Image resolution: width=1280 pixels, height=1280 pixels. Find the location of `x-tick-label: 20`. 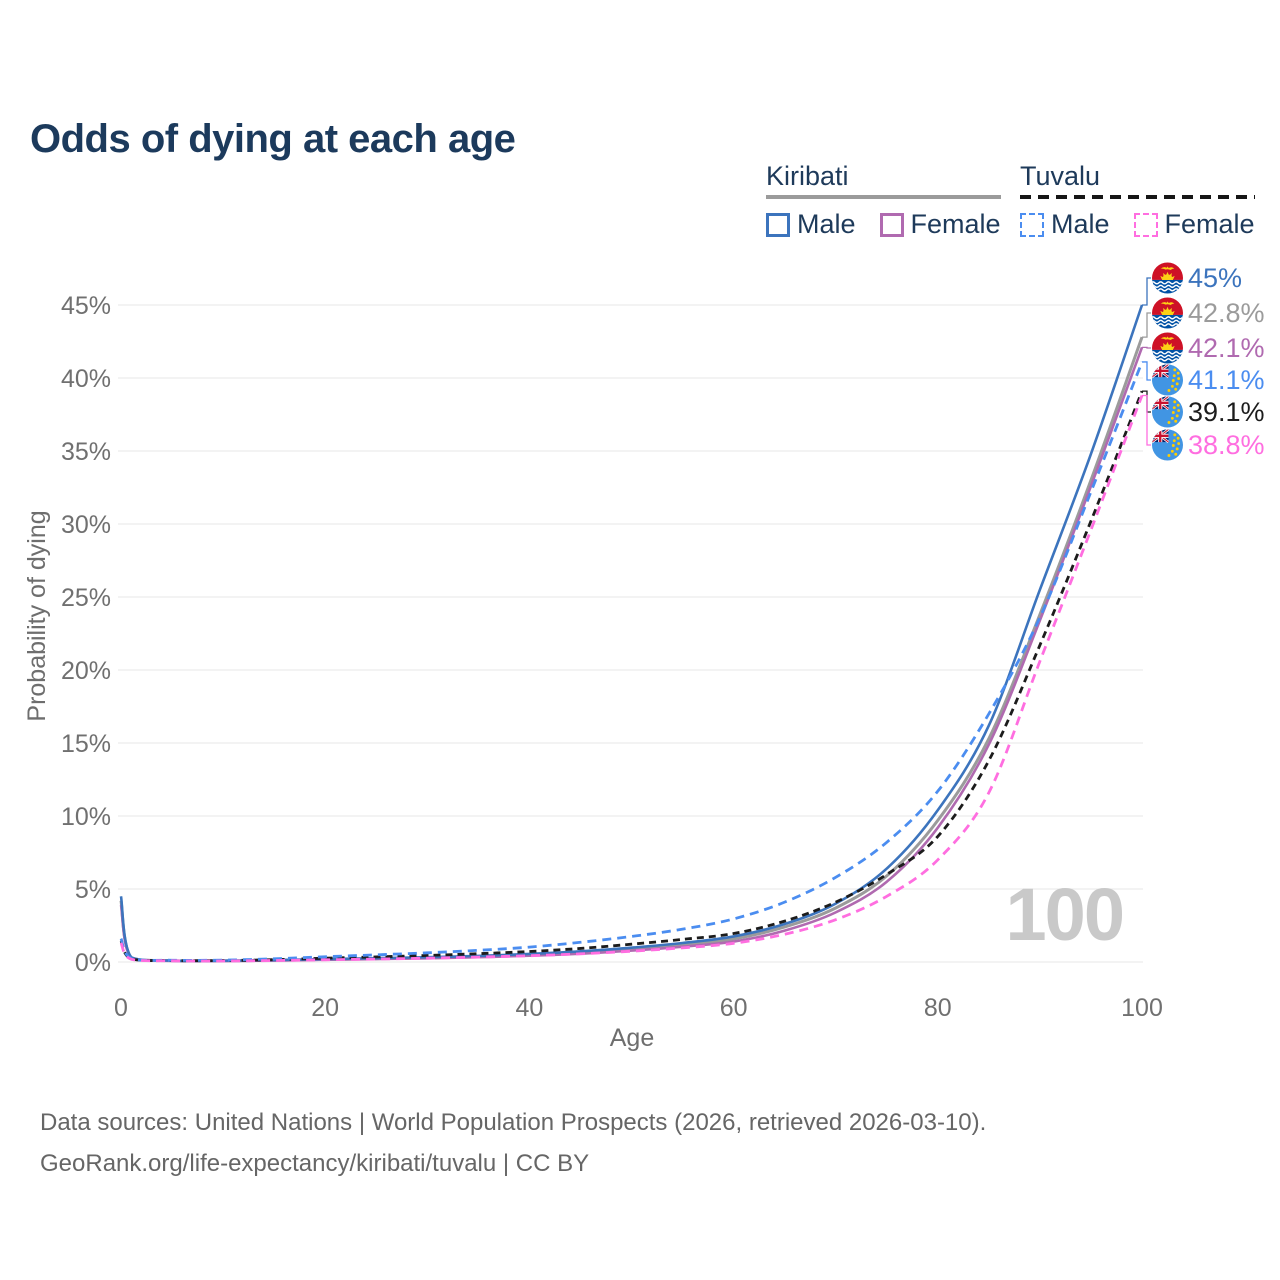

x-tick-label: 20 is located at coordinates (325, 1008).